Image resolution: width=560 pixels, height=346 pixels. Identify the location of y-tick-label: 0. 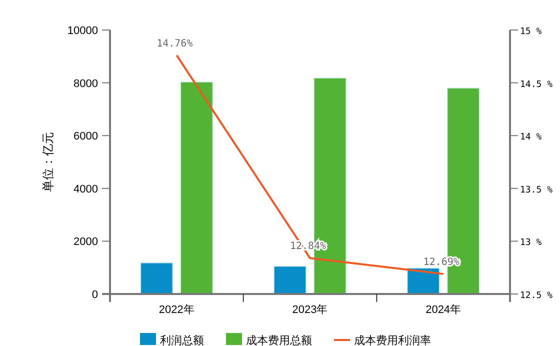
(95, 295).